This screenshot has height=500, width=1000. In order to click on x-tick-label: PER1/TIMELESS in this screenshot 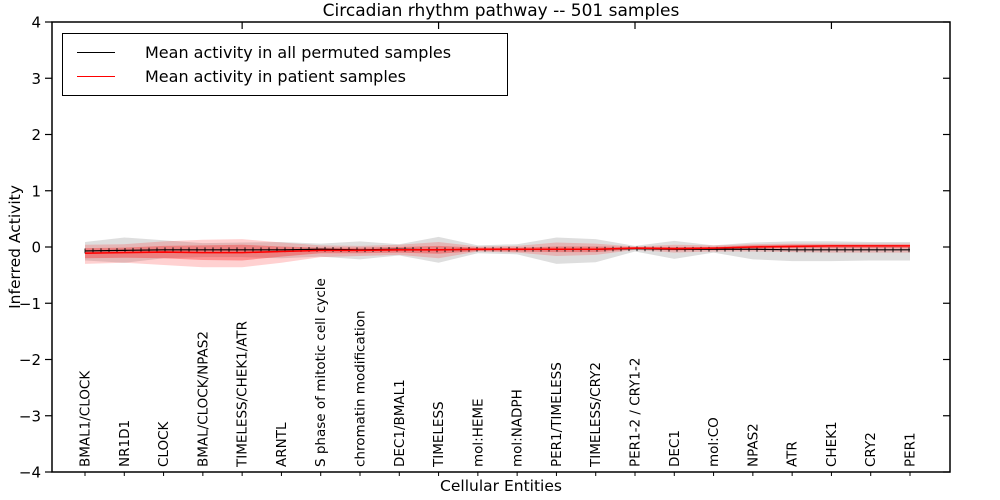, I will do `click(557, 414)`.